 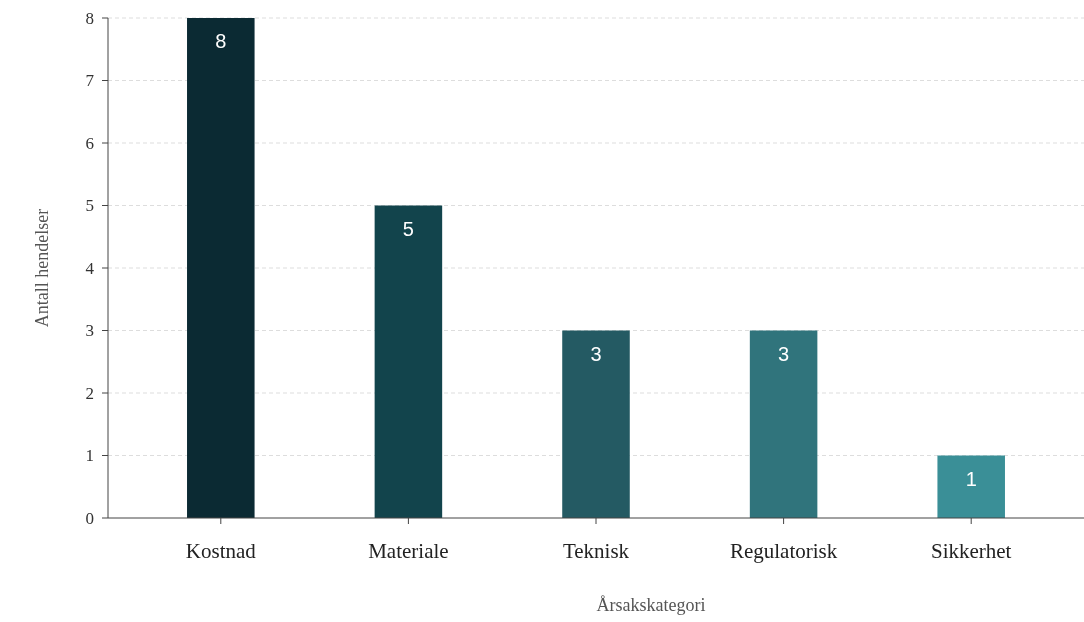 I want to click on y-tick-label: 0, so click(x=89, y=518).